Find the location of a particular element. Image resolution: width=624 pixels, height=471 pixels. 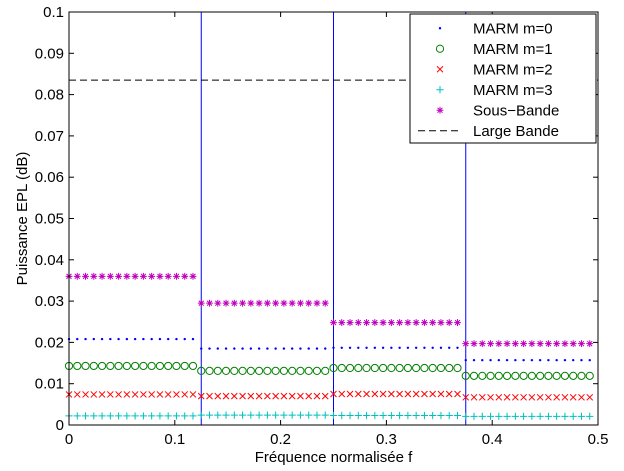

y-tick-label: 0.06 is located at coordinates (49, 177).